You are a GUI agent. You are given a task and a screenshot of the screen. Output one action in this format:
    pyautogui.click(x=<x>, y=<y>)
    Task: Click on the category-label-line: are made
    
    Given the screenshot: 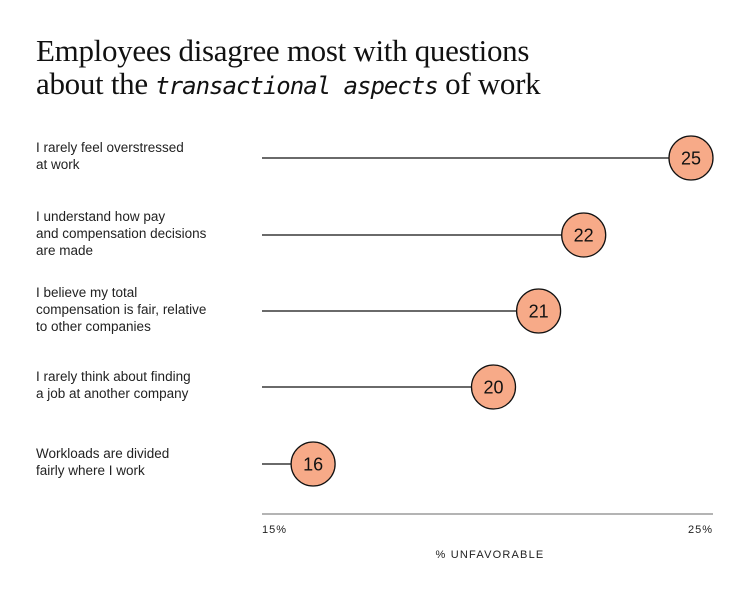 What is the action you would take?
    pyautogui.click(x=65, y=250)
    